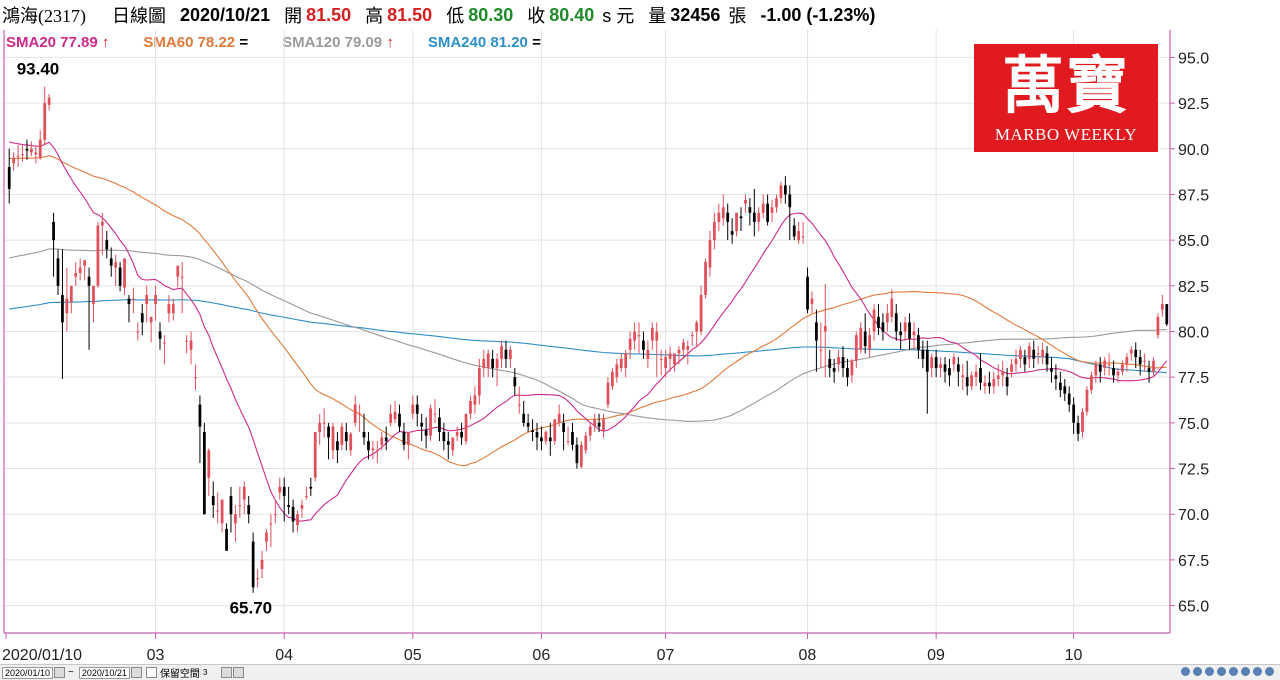 Image resolution: width=1280 pixels, height=680 pixels. I want to click on x-tick-label: 08, so click(808, 655).